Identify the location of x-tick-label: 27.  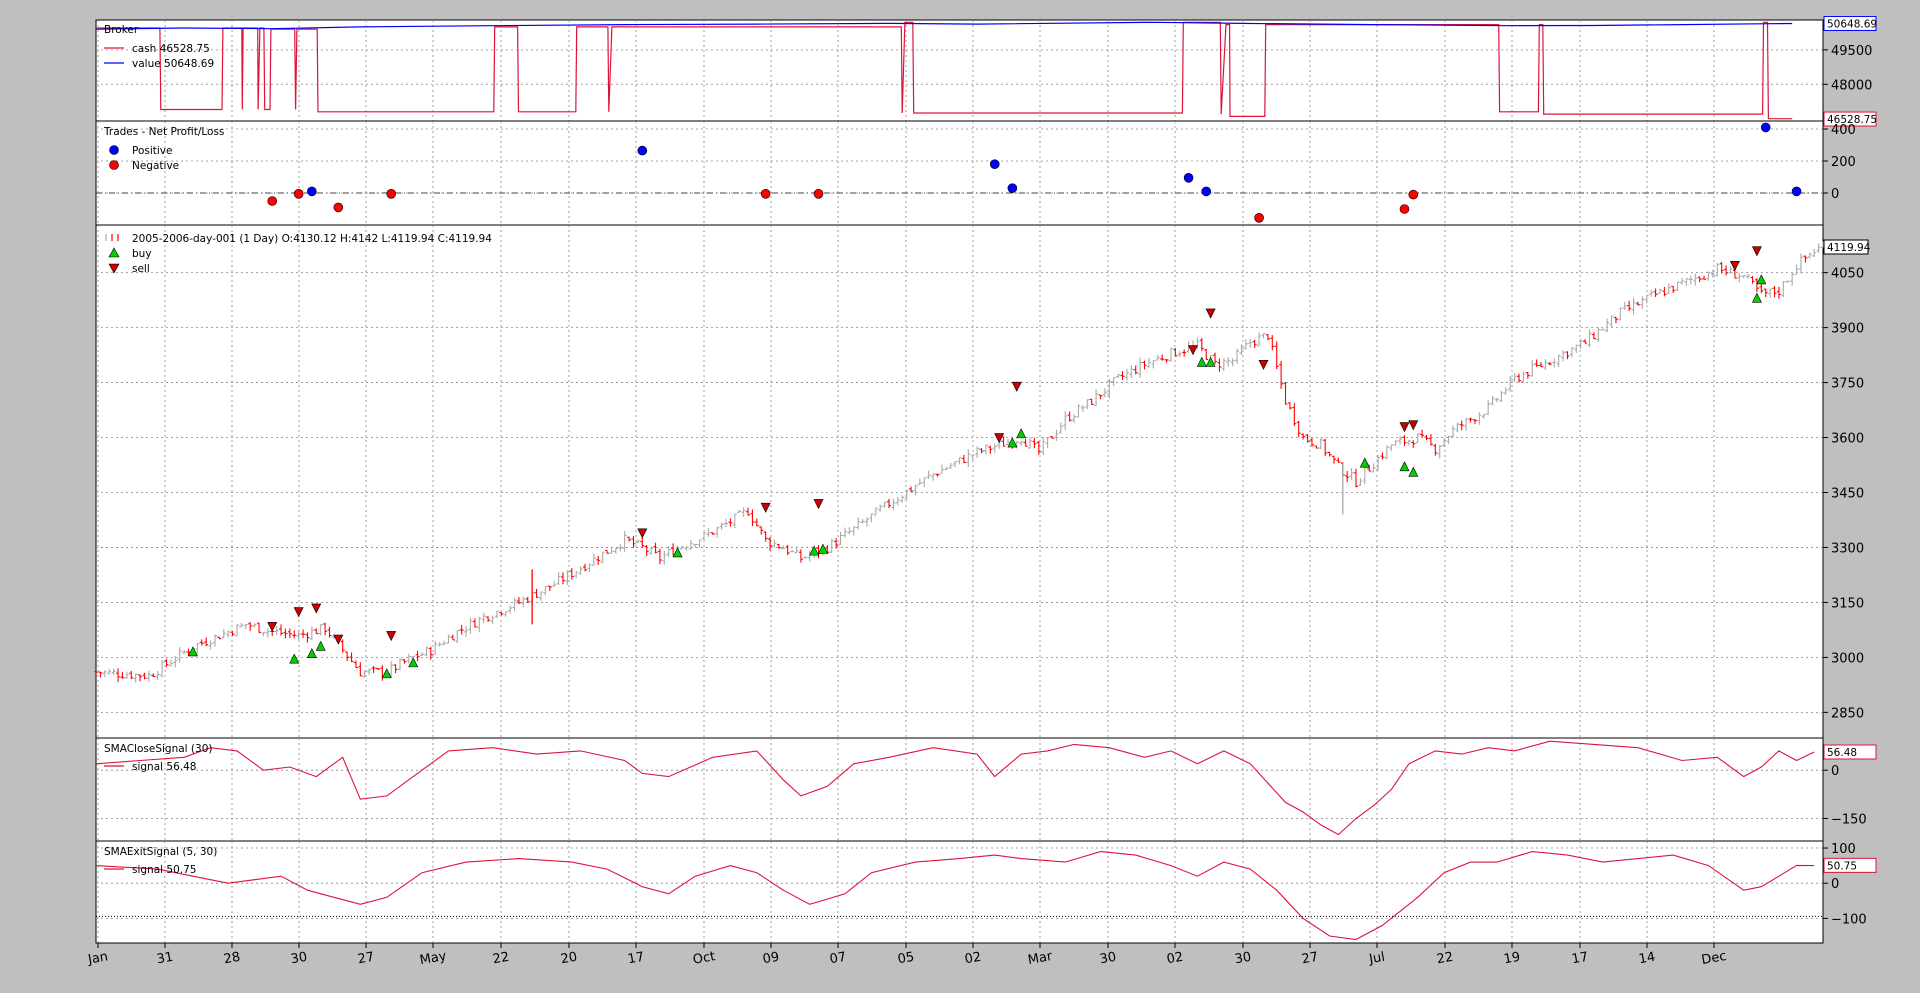
(1310, 959).